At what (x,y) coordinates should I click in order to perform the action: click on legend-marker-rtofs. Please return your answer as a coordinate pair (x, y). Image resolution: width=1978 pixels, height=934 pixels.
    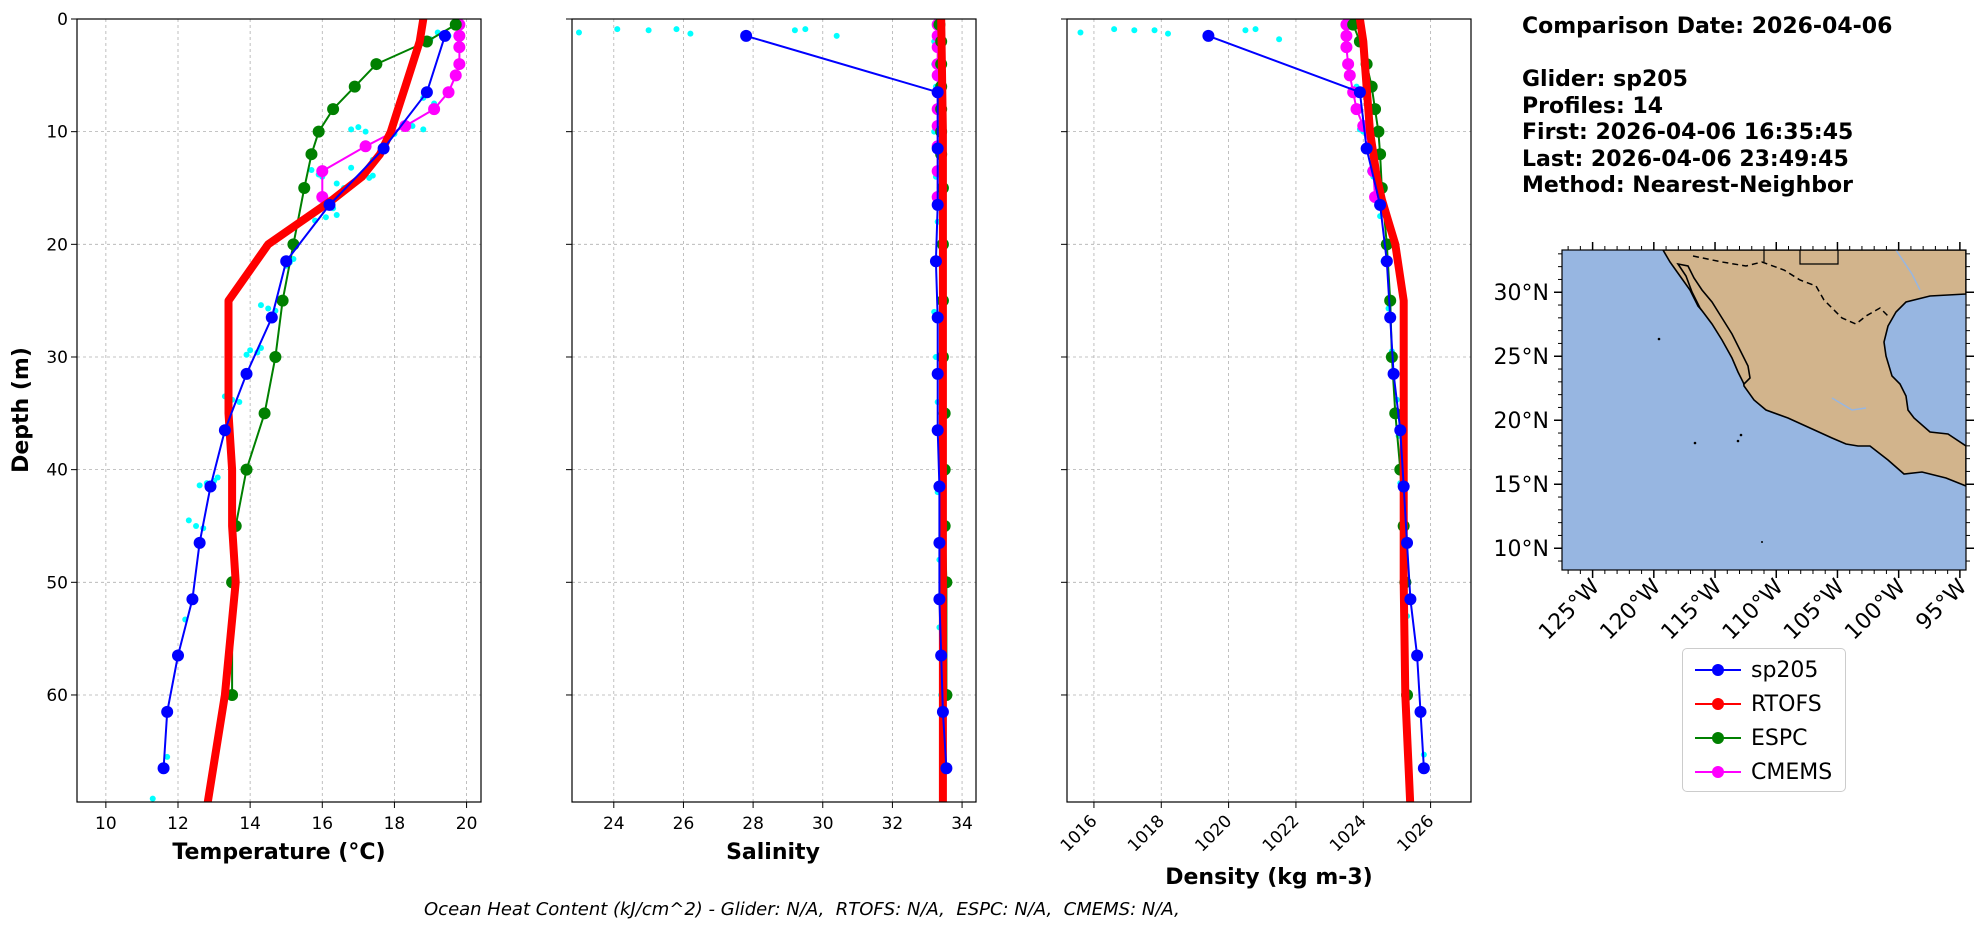
    Looking at the image, I should click on (1718, 704).